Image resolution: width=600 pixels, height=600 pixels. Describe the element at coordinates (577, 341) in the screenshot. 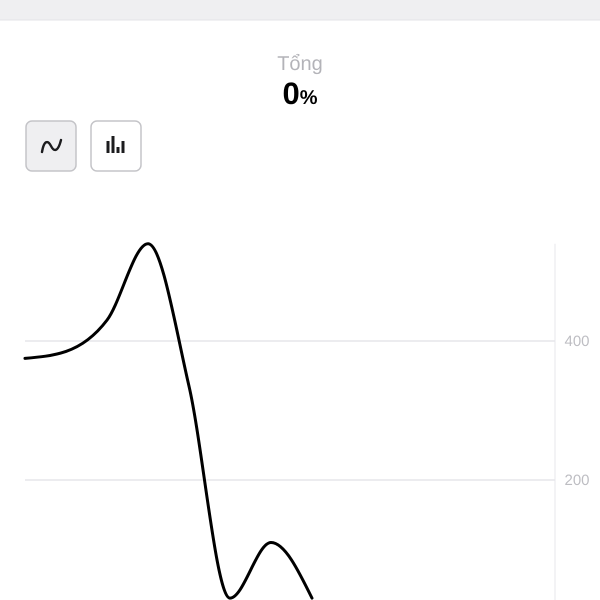

I see `y-tick-label: 400` at that location.